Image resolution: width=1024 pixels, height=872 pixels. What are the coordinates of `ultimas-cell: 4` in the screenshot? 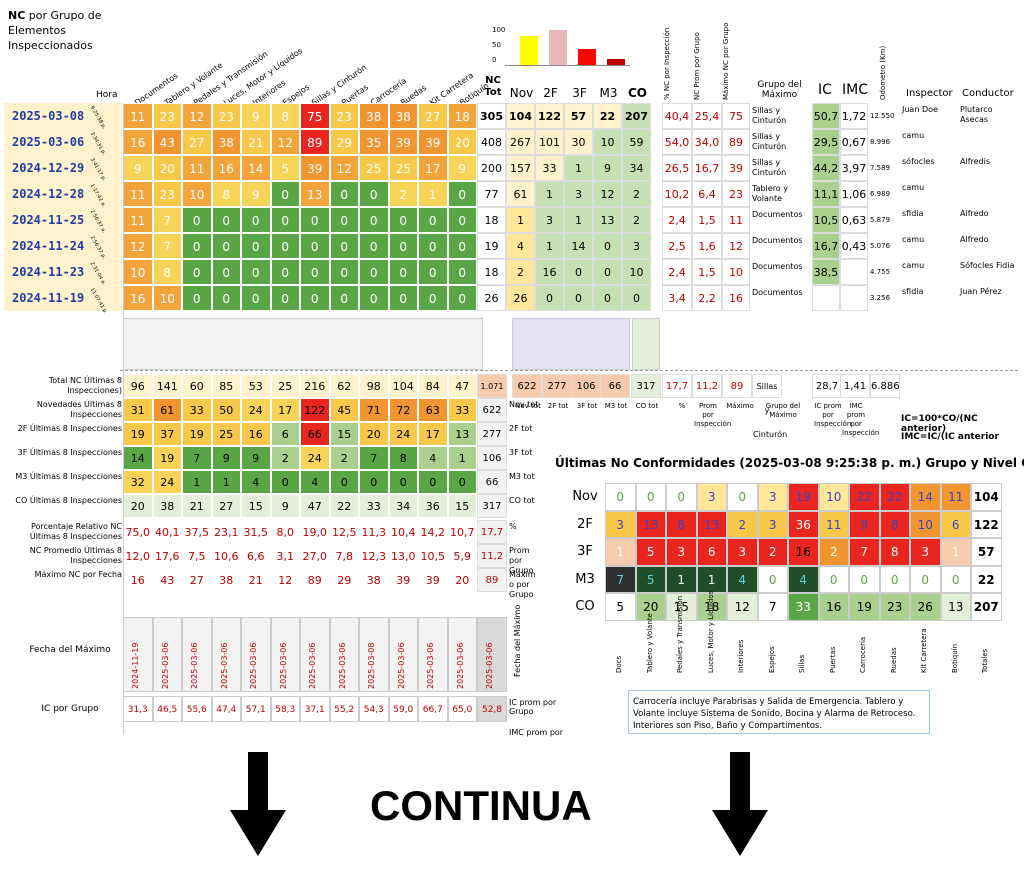 It's located at (742, 579).